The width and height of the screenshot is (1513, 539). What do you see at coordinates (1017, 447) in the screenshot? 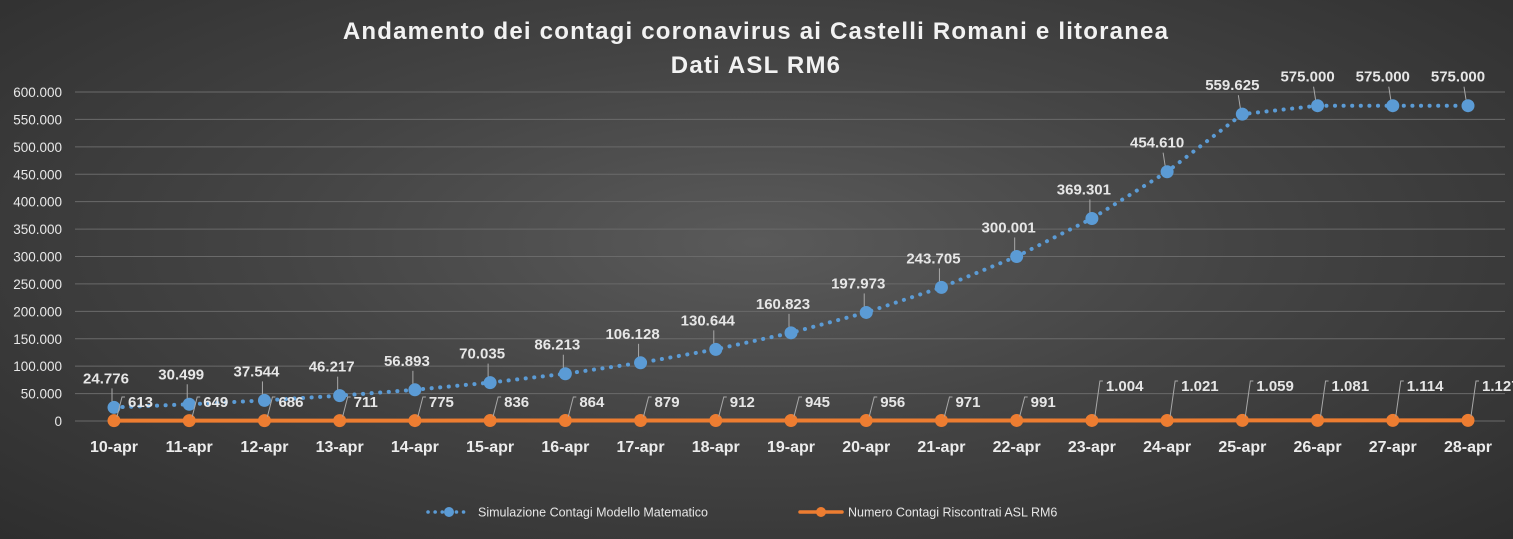
I see `x-tick-label: 22-apr` at bounding box center [1017, 447].